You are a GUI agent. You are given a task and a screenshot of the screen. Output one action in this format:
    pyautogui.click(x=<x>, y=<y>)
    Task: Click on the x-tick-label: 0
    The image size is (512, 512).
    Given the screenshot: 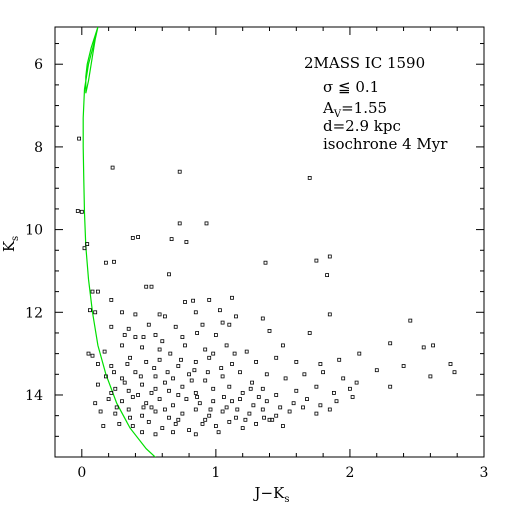 What is the action you would take?
    pyautogui.click(x=81, y=473)
    